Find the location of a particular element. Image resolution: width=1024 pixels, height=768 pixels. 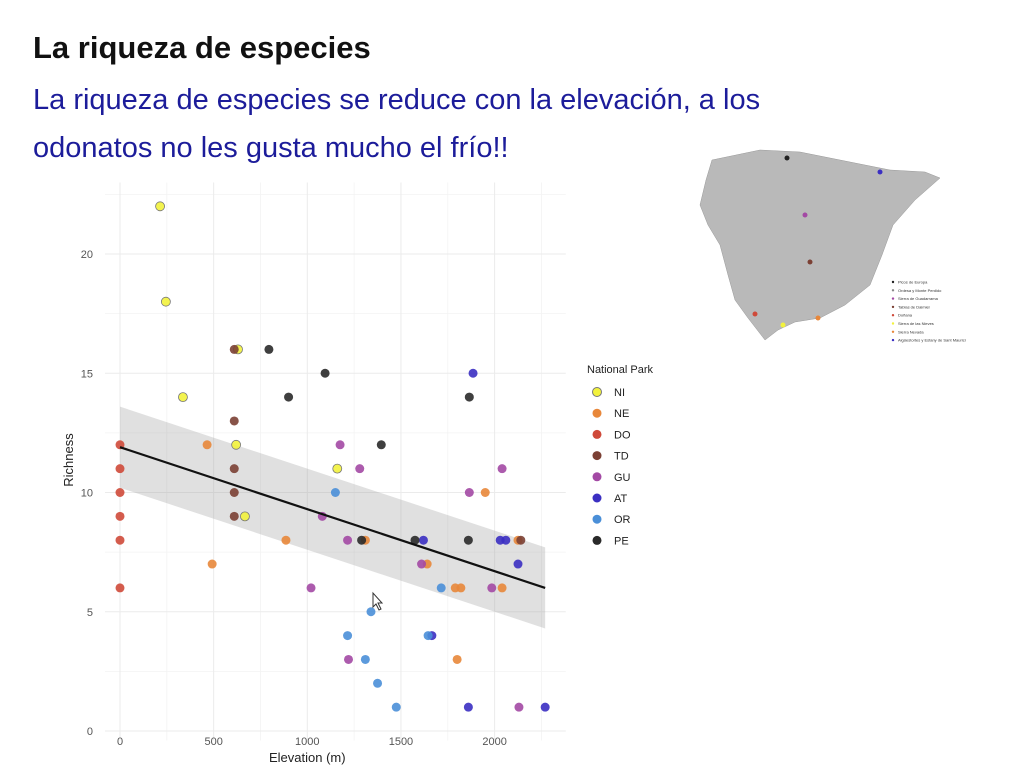

map-legend-label: Sierra de las Nieves is located at coordinates (916, 323).